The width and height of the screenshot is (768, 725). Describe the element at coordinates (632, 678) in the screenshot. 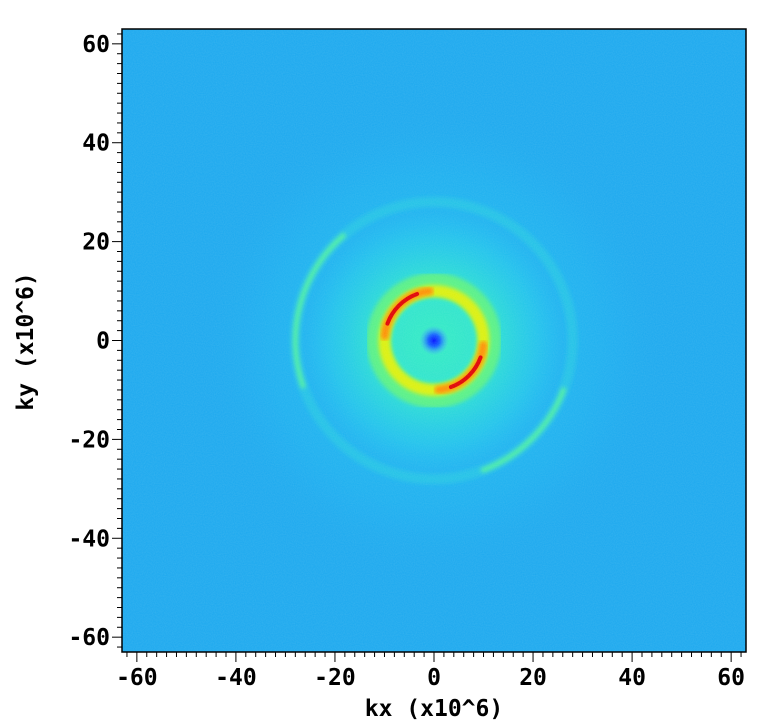

I see `x-tick-label: 40` at that location.